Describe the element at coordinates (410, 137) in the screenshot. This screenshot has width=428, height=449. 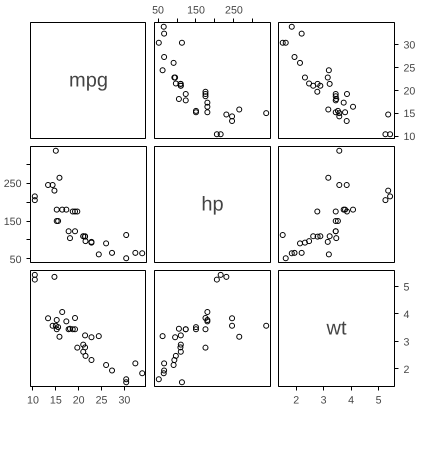
I see `y-tick-label: 10` at that location.